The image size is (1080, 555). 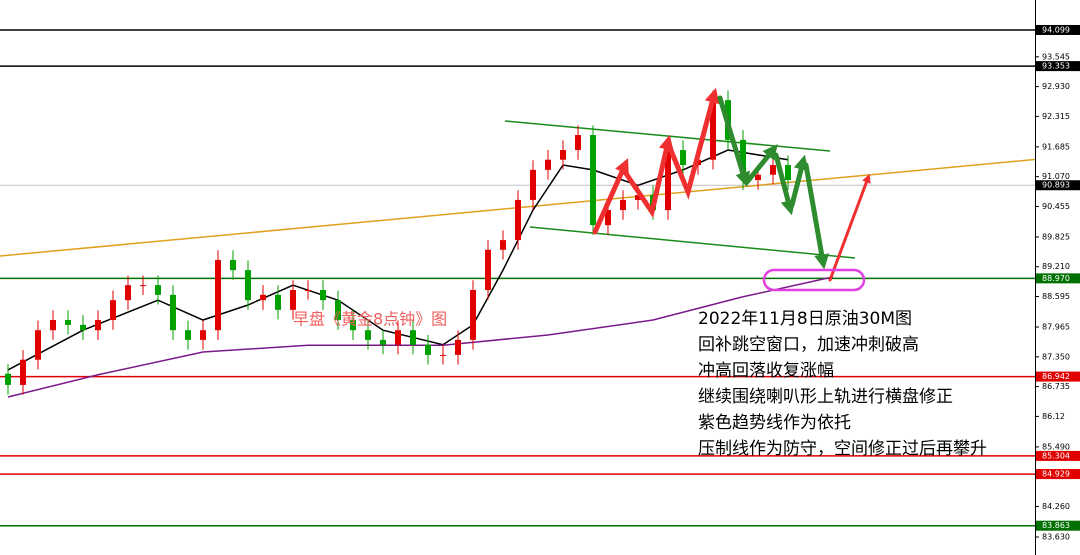 What do you see at coordinates (1056, 296) in the screenshot?
I see `y-tick-label: 88.595` at bounding box center [1056, 296].